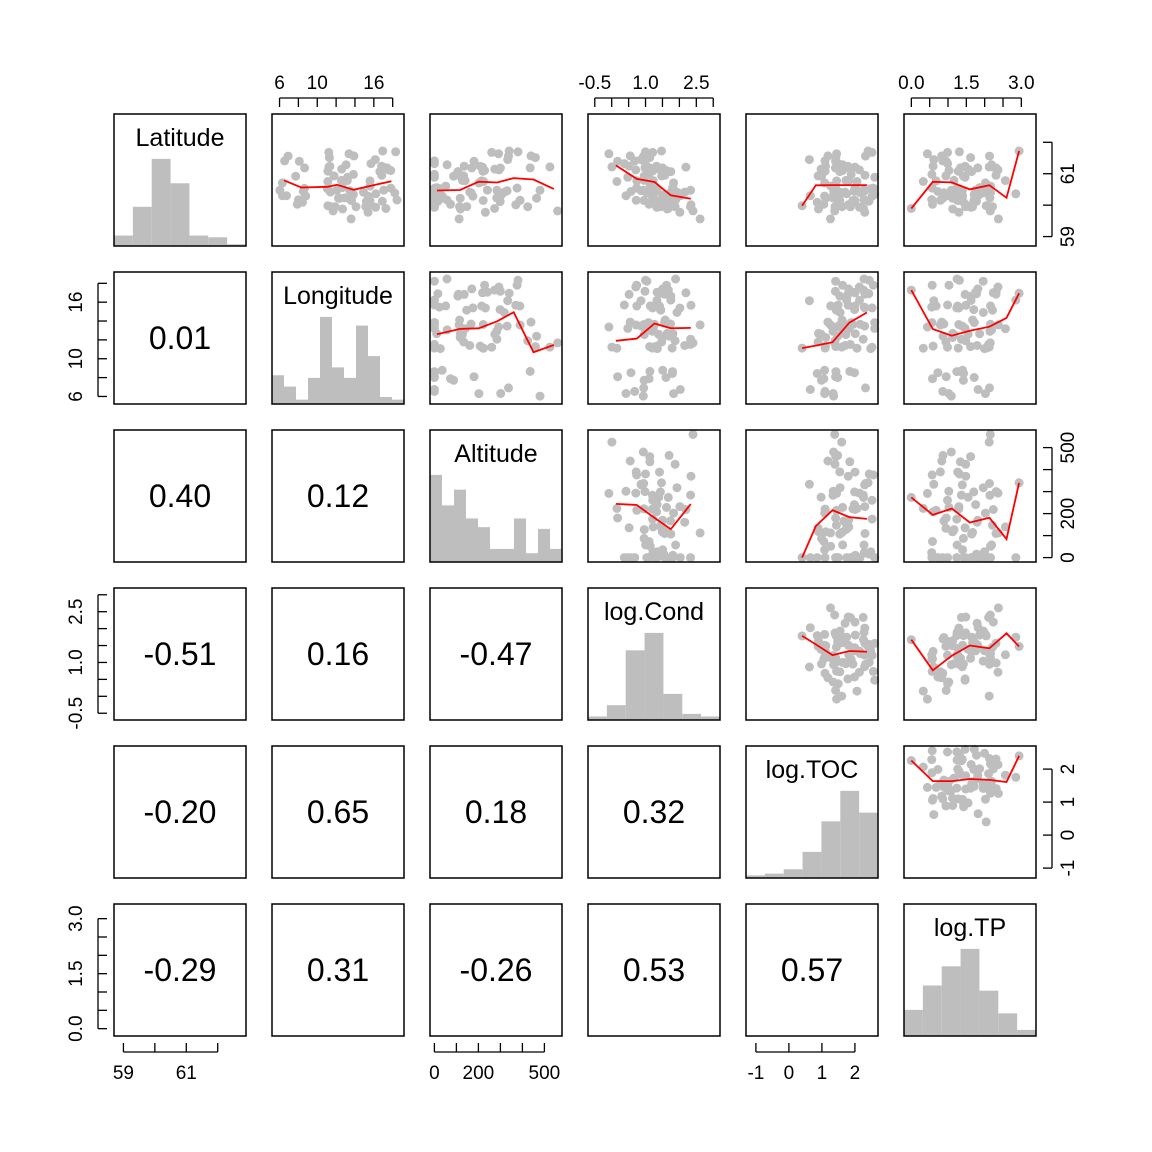  What do you see at coordinates (180, 496) in the screenshot?
I see `panel-altitude-latitude: 0.40` at bounding box center [180, 496].